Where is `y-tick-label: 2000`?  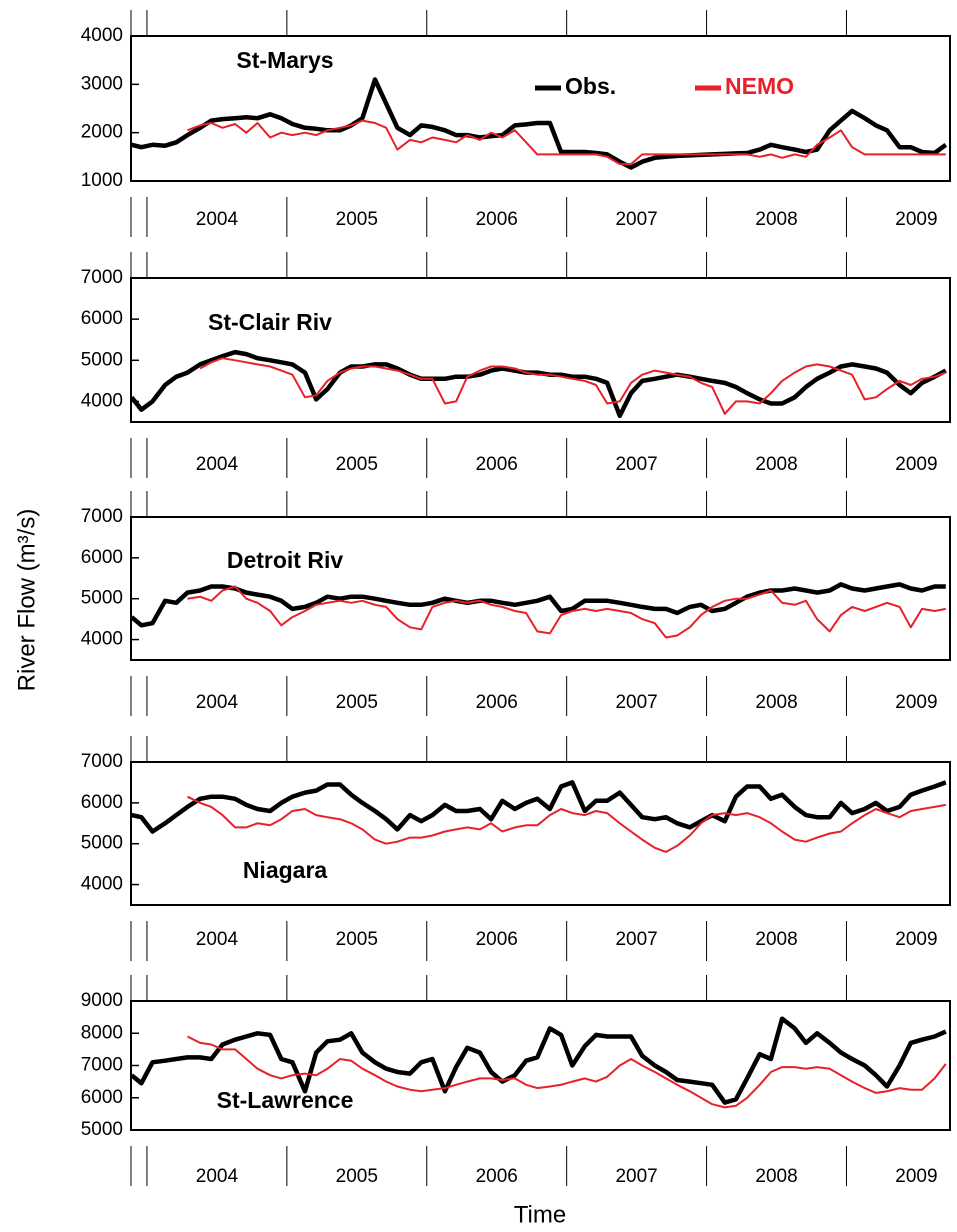
y-tick-label: 2000 is located at coordinates (102, 132).